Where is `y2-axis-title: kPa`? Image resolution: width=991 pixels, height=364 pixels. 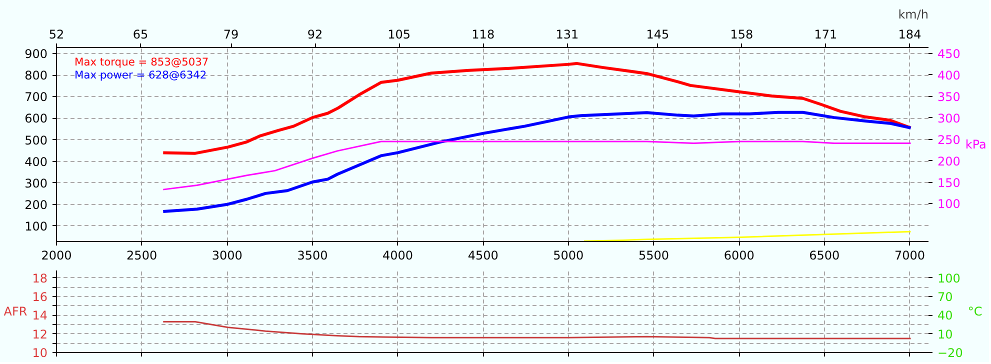 y2-axis-title: kPa is located at coordinates (975, 145).